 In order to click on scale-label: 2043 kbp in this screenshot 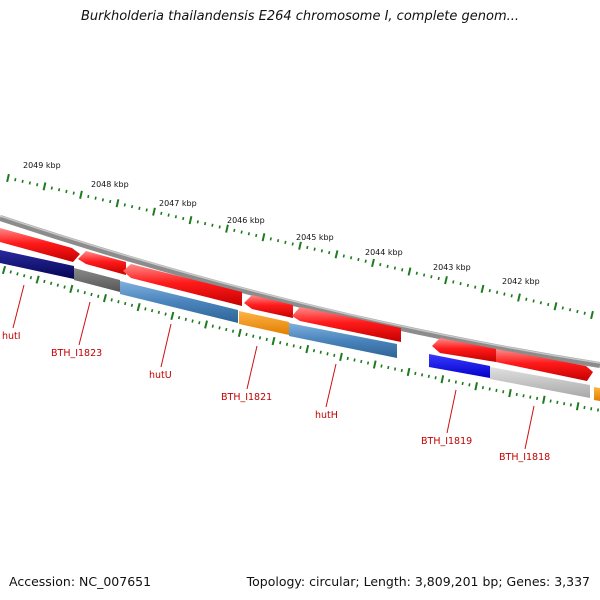, I will do `click(452, 267)`.